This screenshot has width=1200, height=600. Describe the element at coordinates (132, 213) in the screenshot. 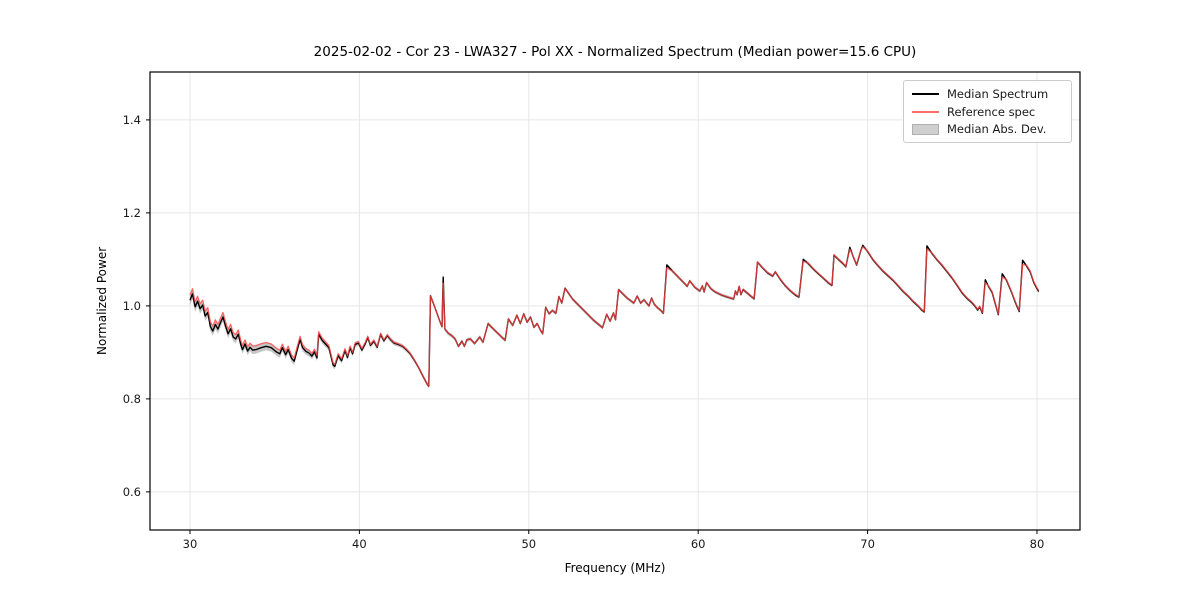

I see `y-tick-label: 1.2` at that location.